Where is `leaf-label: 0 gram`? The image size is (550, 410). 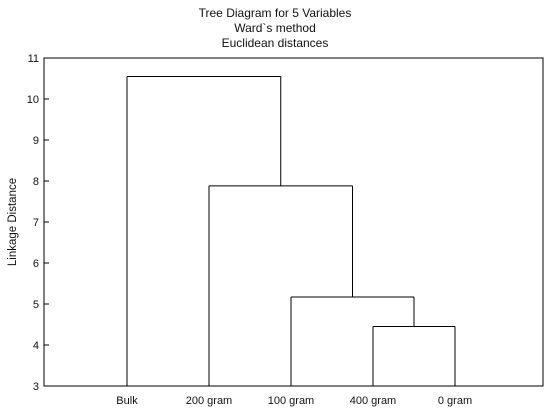
leaf-label: 0 gram is located at coordinates (455, 401).